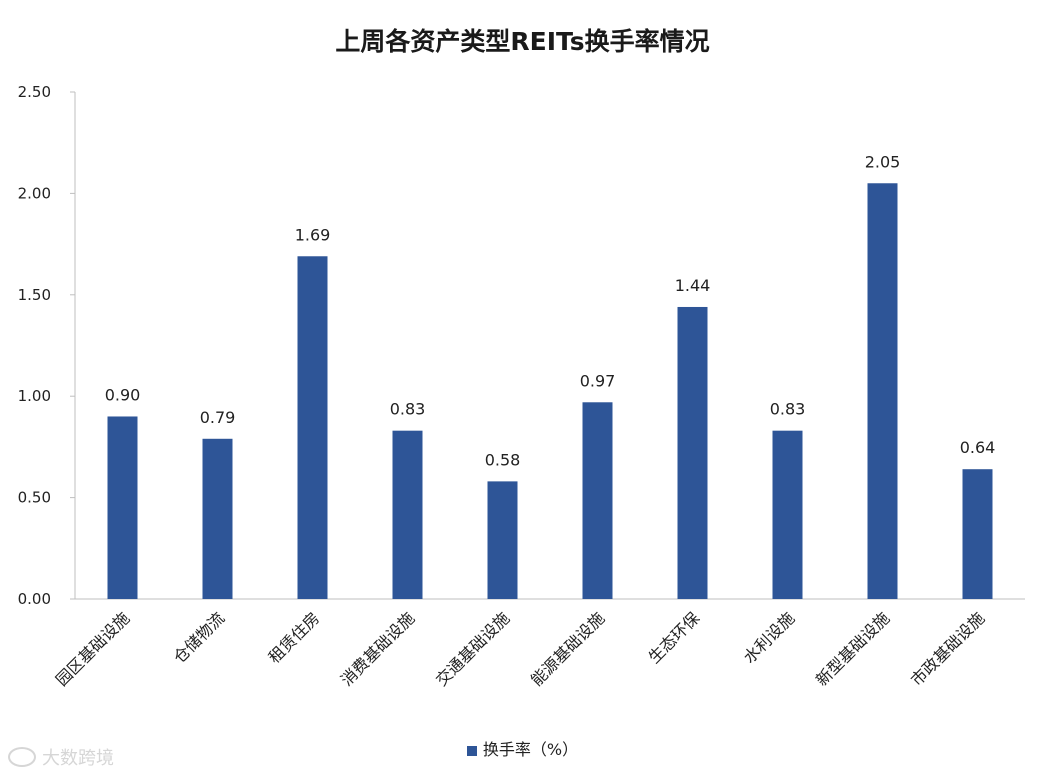 Image resolution: width=1045 pixels, height=778 pixels. Describe the element at coordinates (978, 447) in the screenshot. I see `data-label: 0.64` at that location.